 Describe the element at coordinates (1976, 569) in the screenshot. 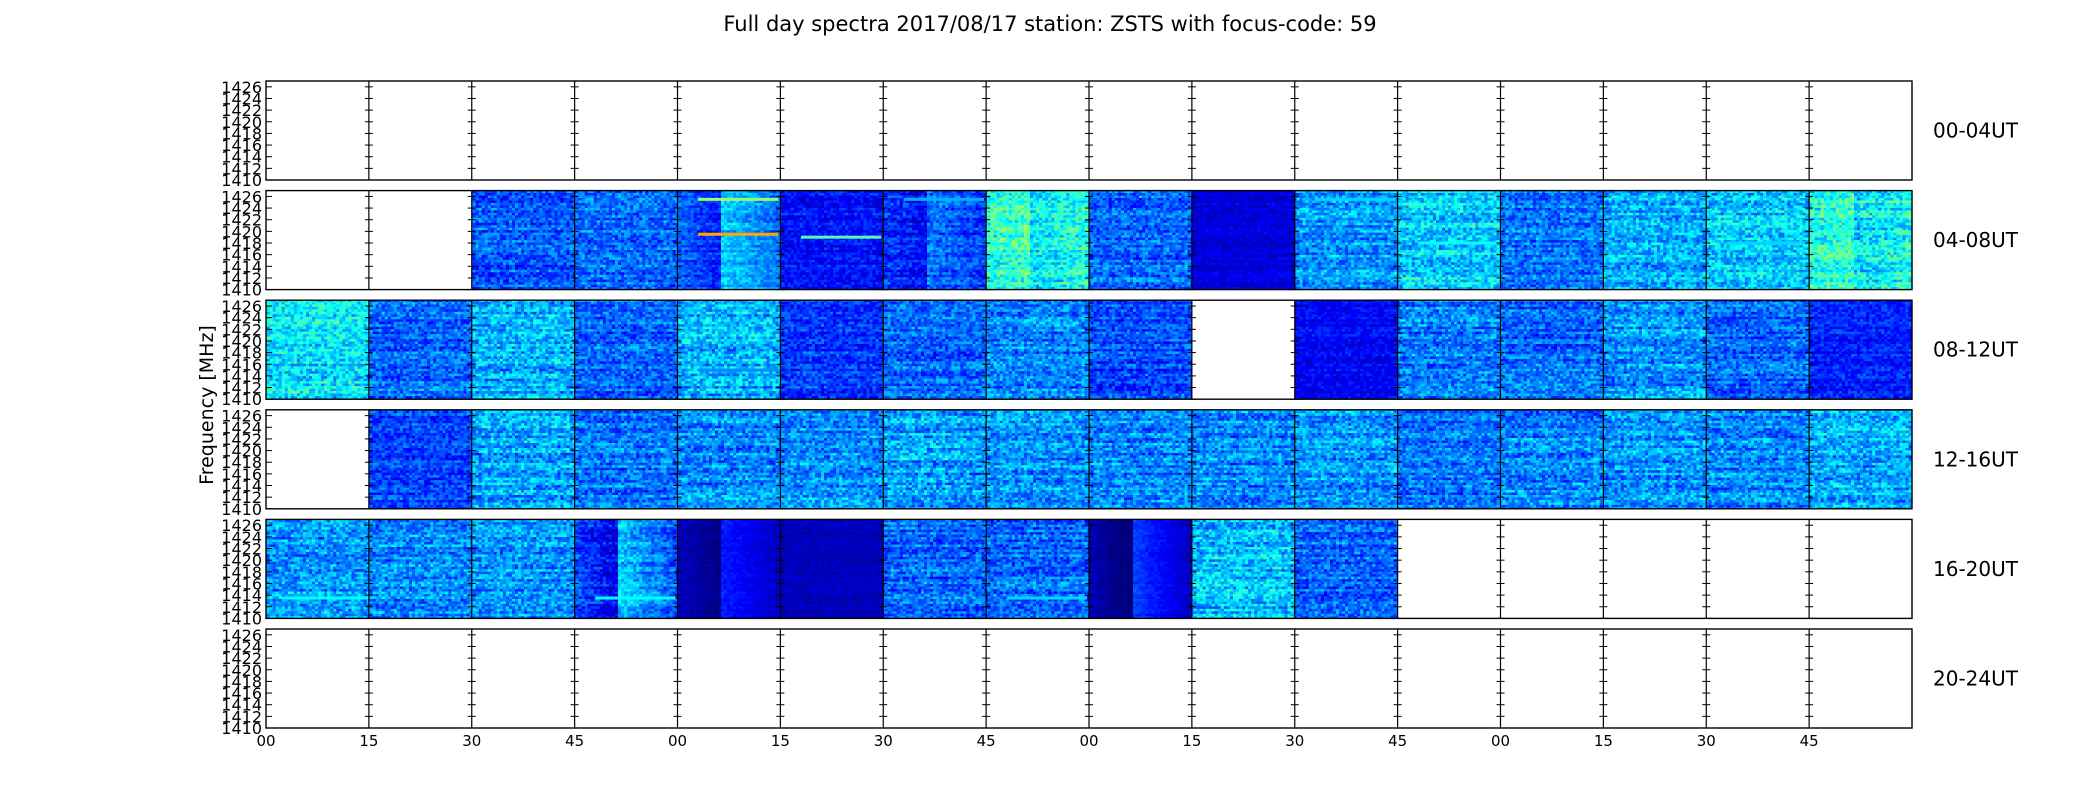

I see `row-label: 16-20UT` at that location.